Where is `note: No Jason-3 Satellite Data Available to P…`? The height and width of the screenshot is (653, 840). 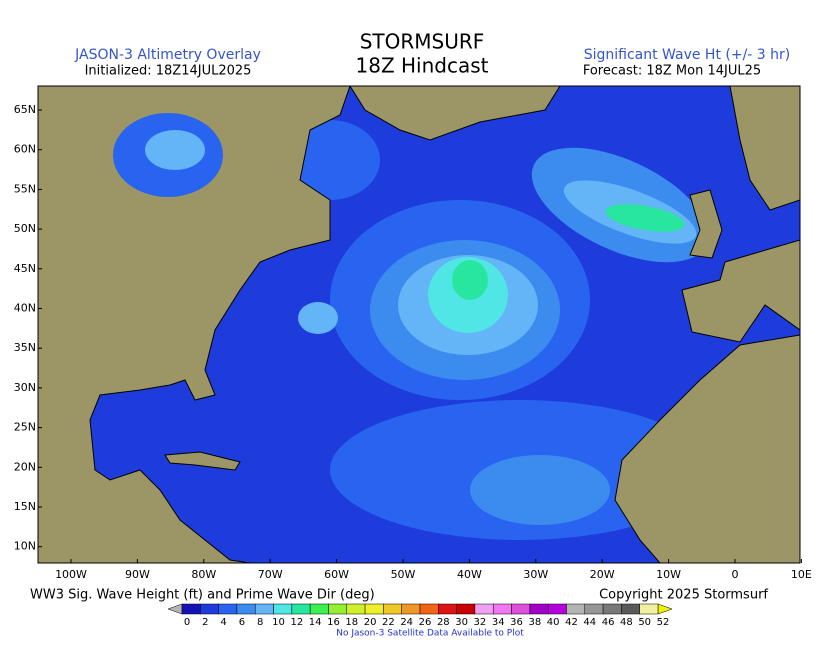
note: No Jason-3 Satellite Data Available to P… is located at coordinates (430, 634).